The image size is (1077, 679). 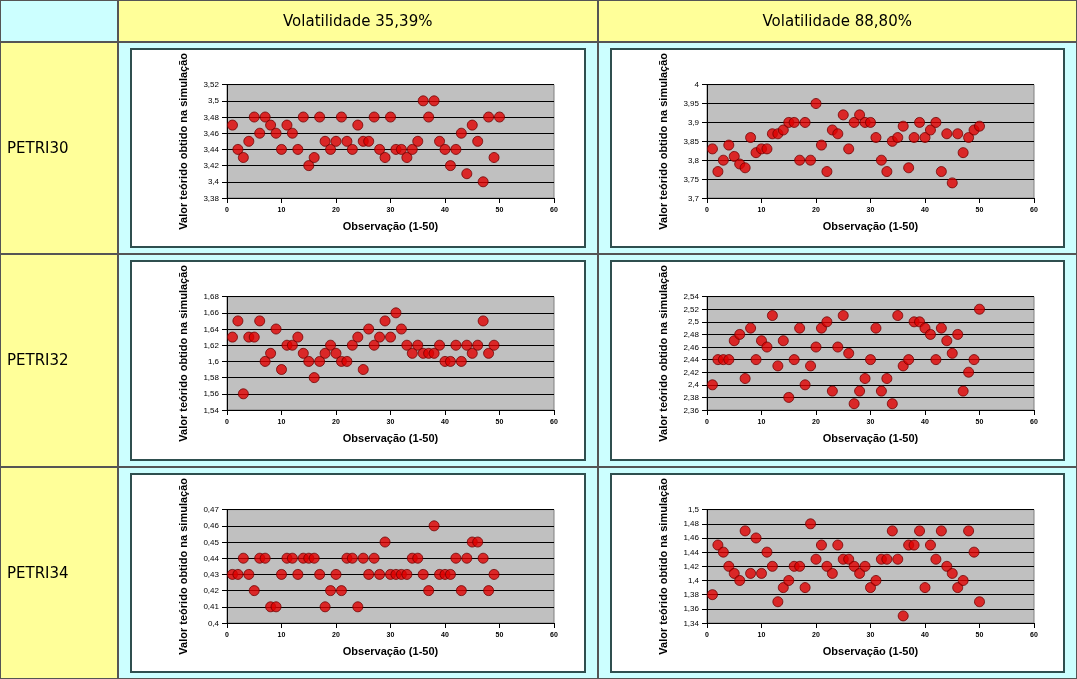 I want to click on y-tick-label: 1,62, so click(x=211, y=346).